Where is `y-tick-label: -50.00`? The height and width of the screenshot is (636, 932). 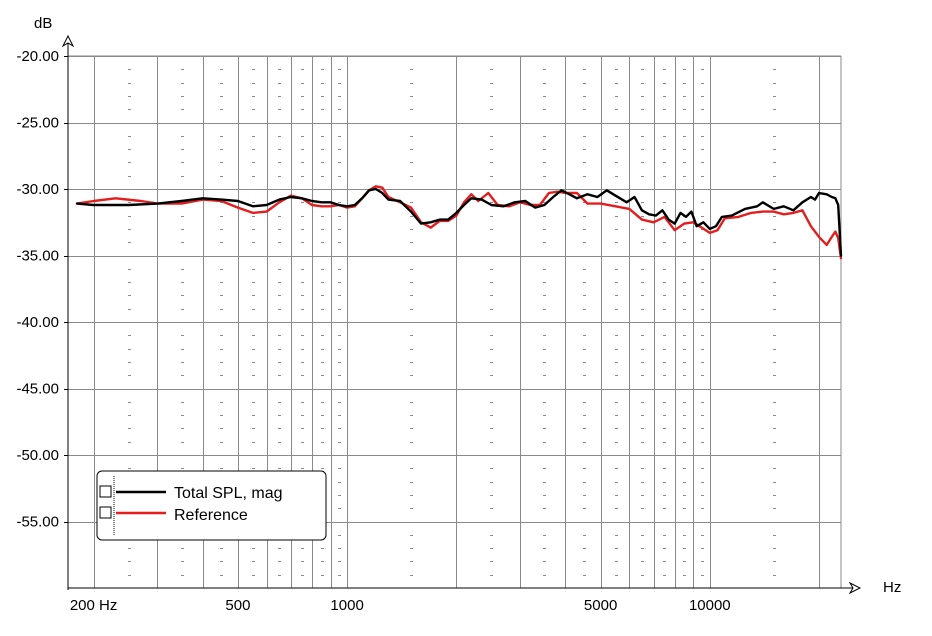
y-tick-label: -50.00 is located at coordinates (37, 455).